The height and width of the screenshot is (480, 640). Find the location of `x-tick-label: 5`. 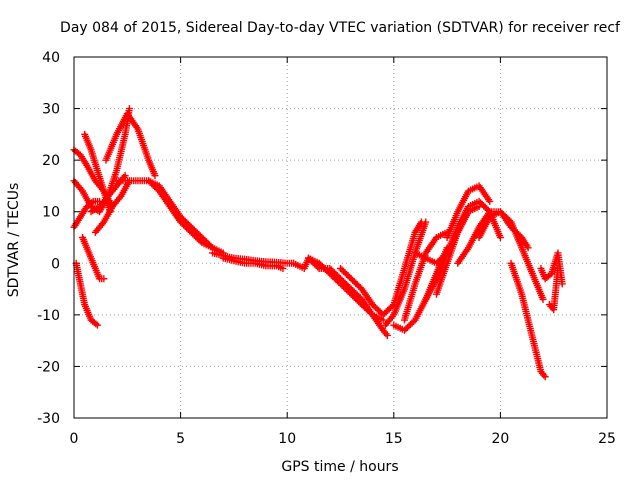

x-tick-label: 5 is located at coordinates (180, 439).